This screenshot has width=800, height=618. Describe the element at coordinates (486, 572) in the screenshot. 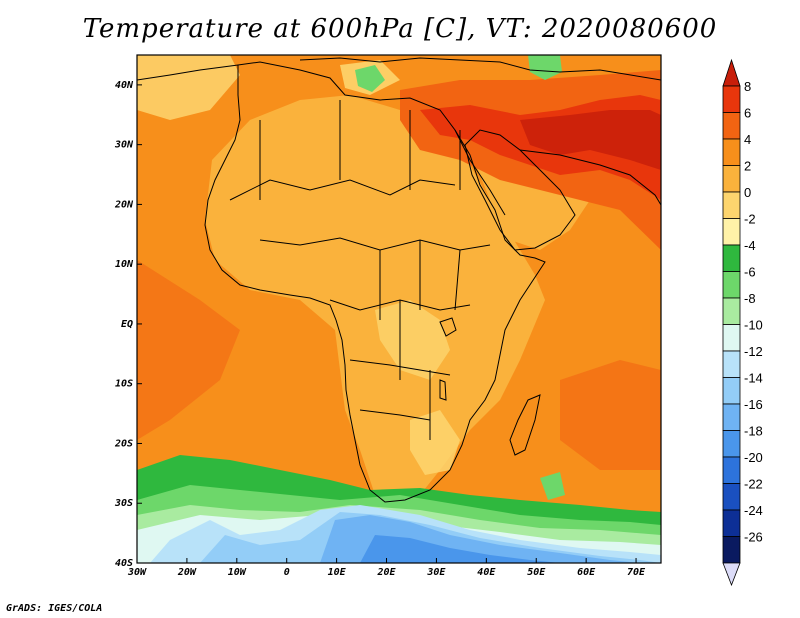

I see `lon-tick-label: 40E` at that location.